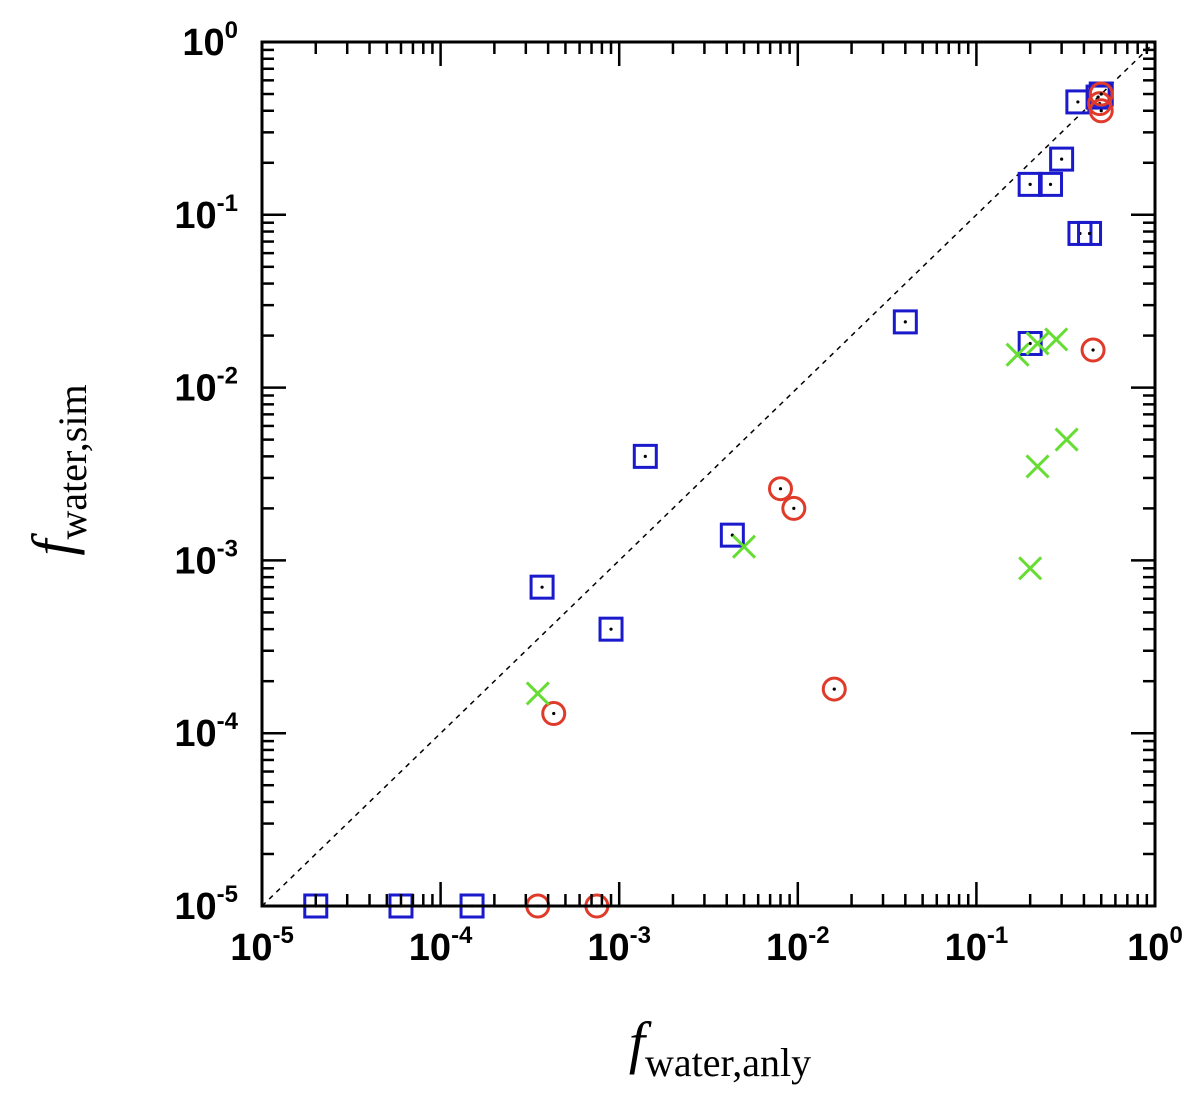 Image resolution: width=1200 pixels, height=1099 pixels. I want to click on y-tick-label: 10⁻³, so click(206, 558).